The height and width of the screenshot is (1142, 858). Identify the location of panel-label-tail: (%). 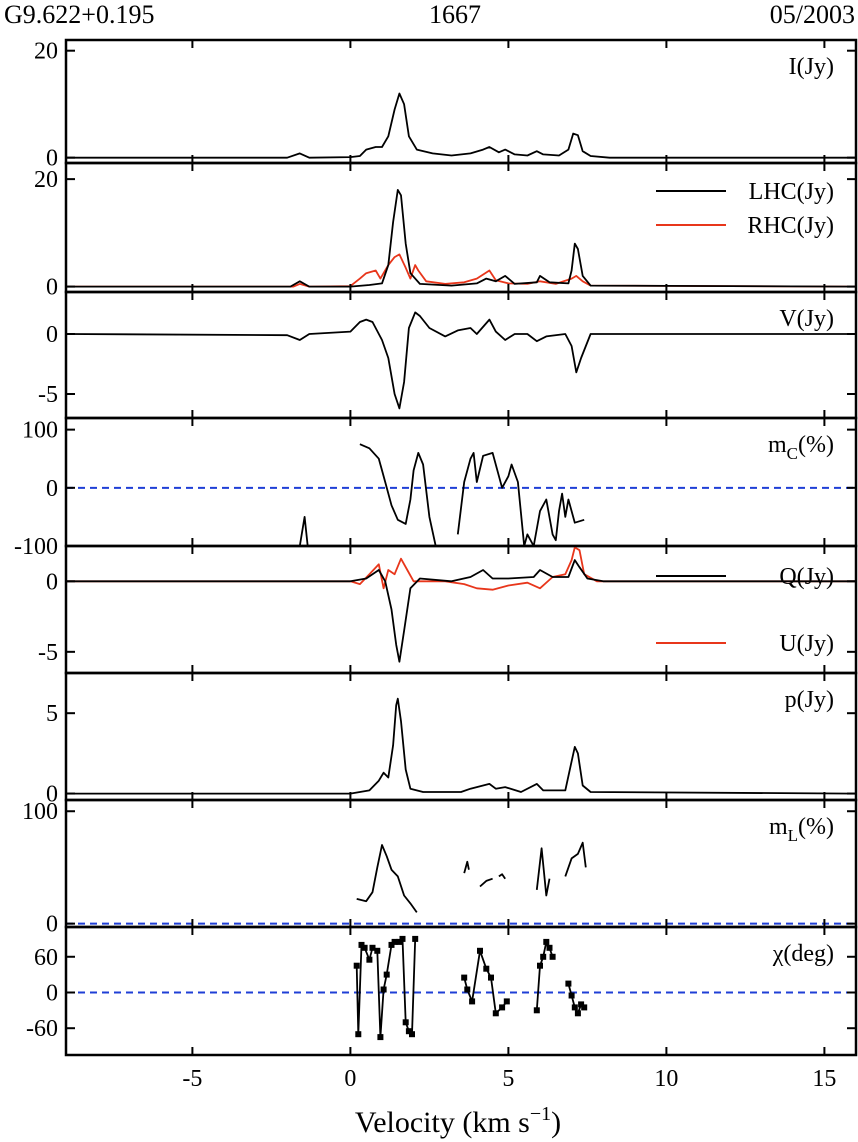
(816, 827).